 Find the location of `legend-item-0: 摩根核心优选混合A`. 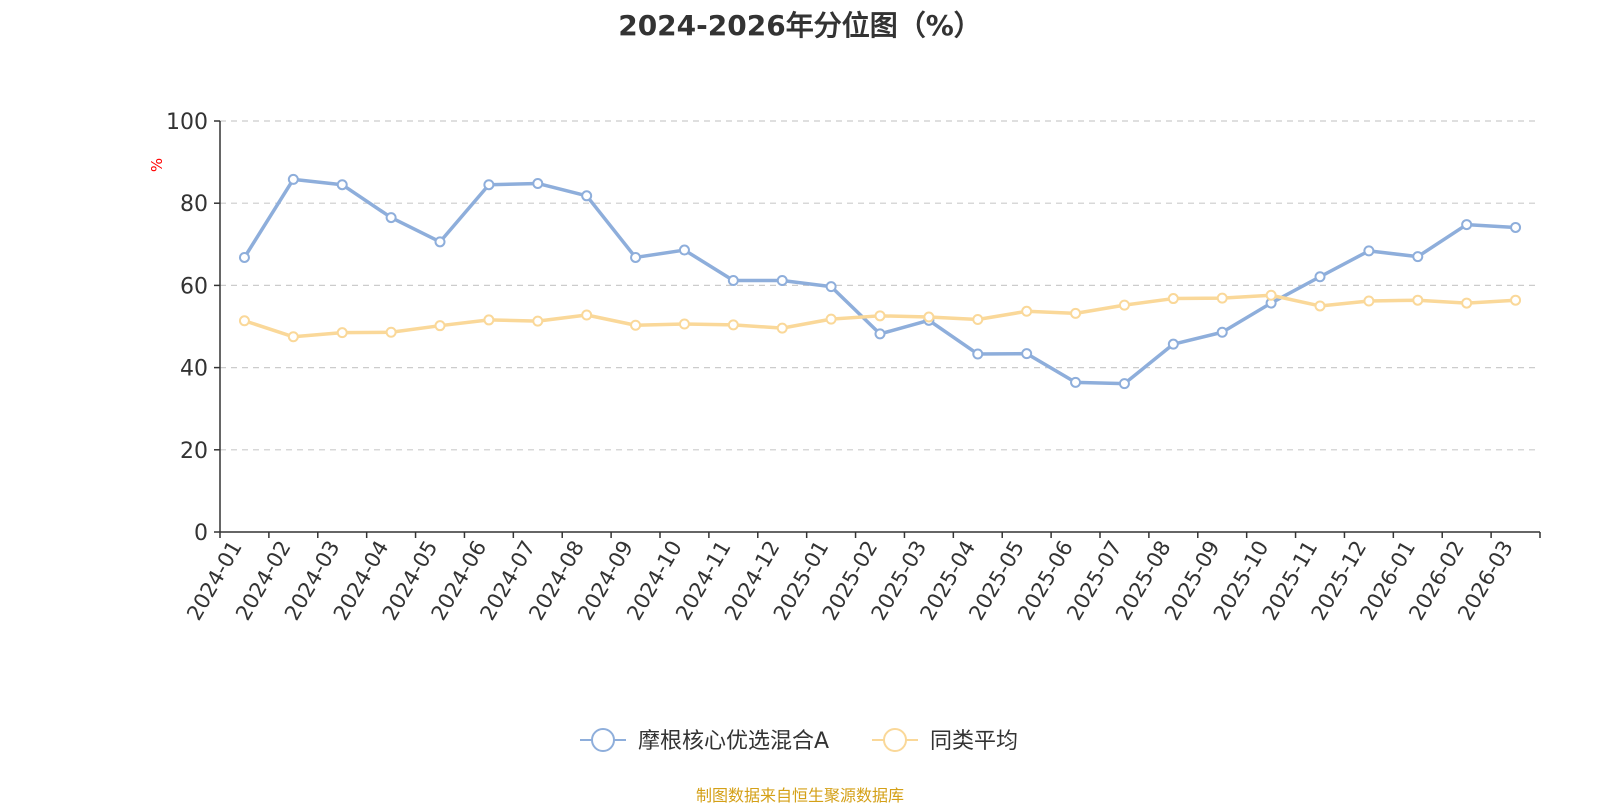

legend-item-0: 摩根核心优选混合A is located at coordinates (704, 741).